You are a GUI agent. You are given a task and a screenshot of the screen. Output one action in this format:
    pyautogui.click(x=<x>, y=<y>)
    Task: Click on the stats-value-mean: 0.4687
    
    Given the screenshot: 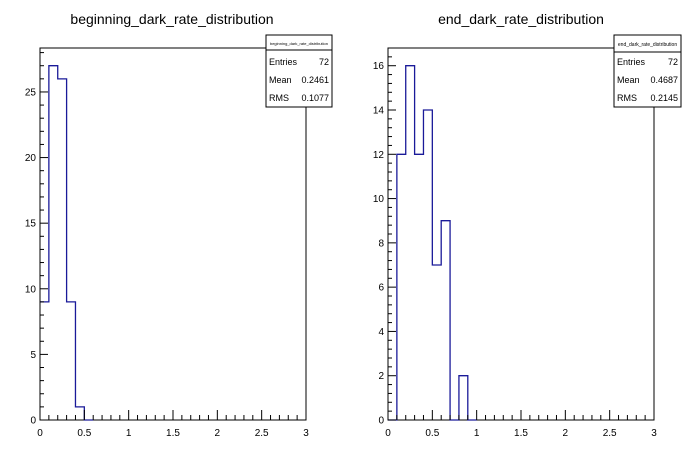 What is the action you would take?
    pyautogui.click(x=664, y=80)
    